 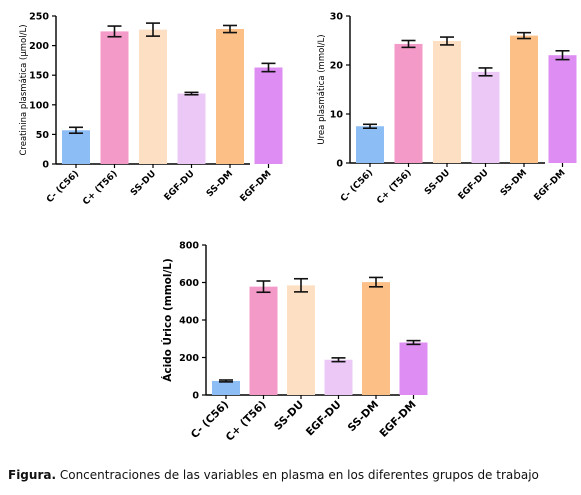 What do you see at coordinates (24, 89) in the screenshot?
I see `y-axis-label: Creatinina plasmática (µmol/L)` at bounding box center [24, 89].